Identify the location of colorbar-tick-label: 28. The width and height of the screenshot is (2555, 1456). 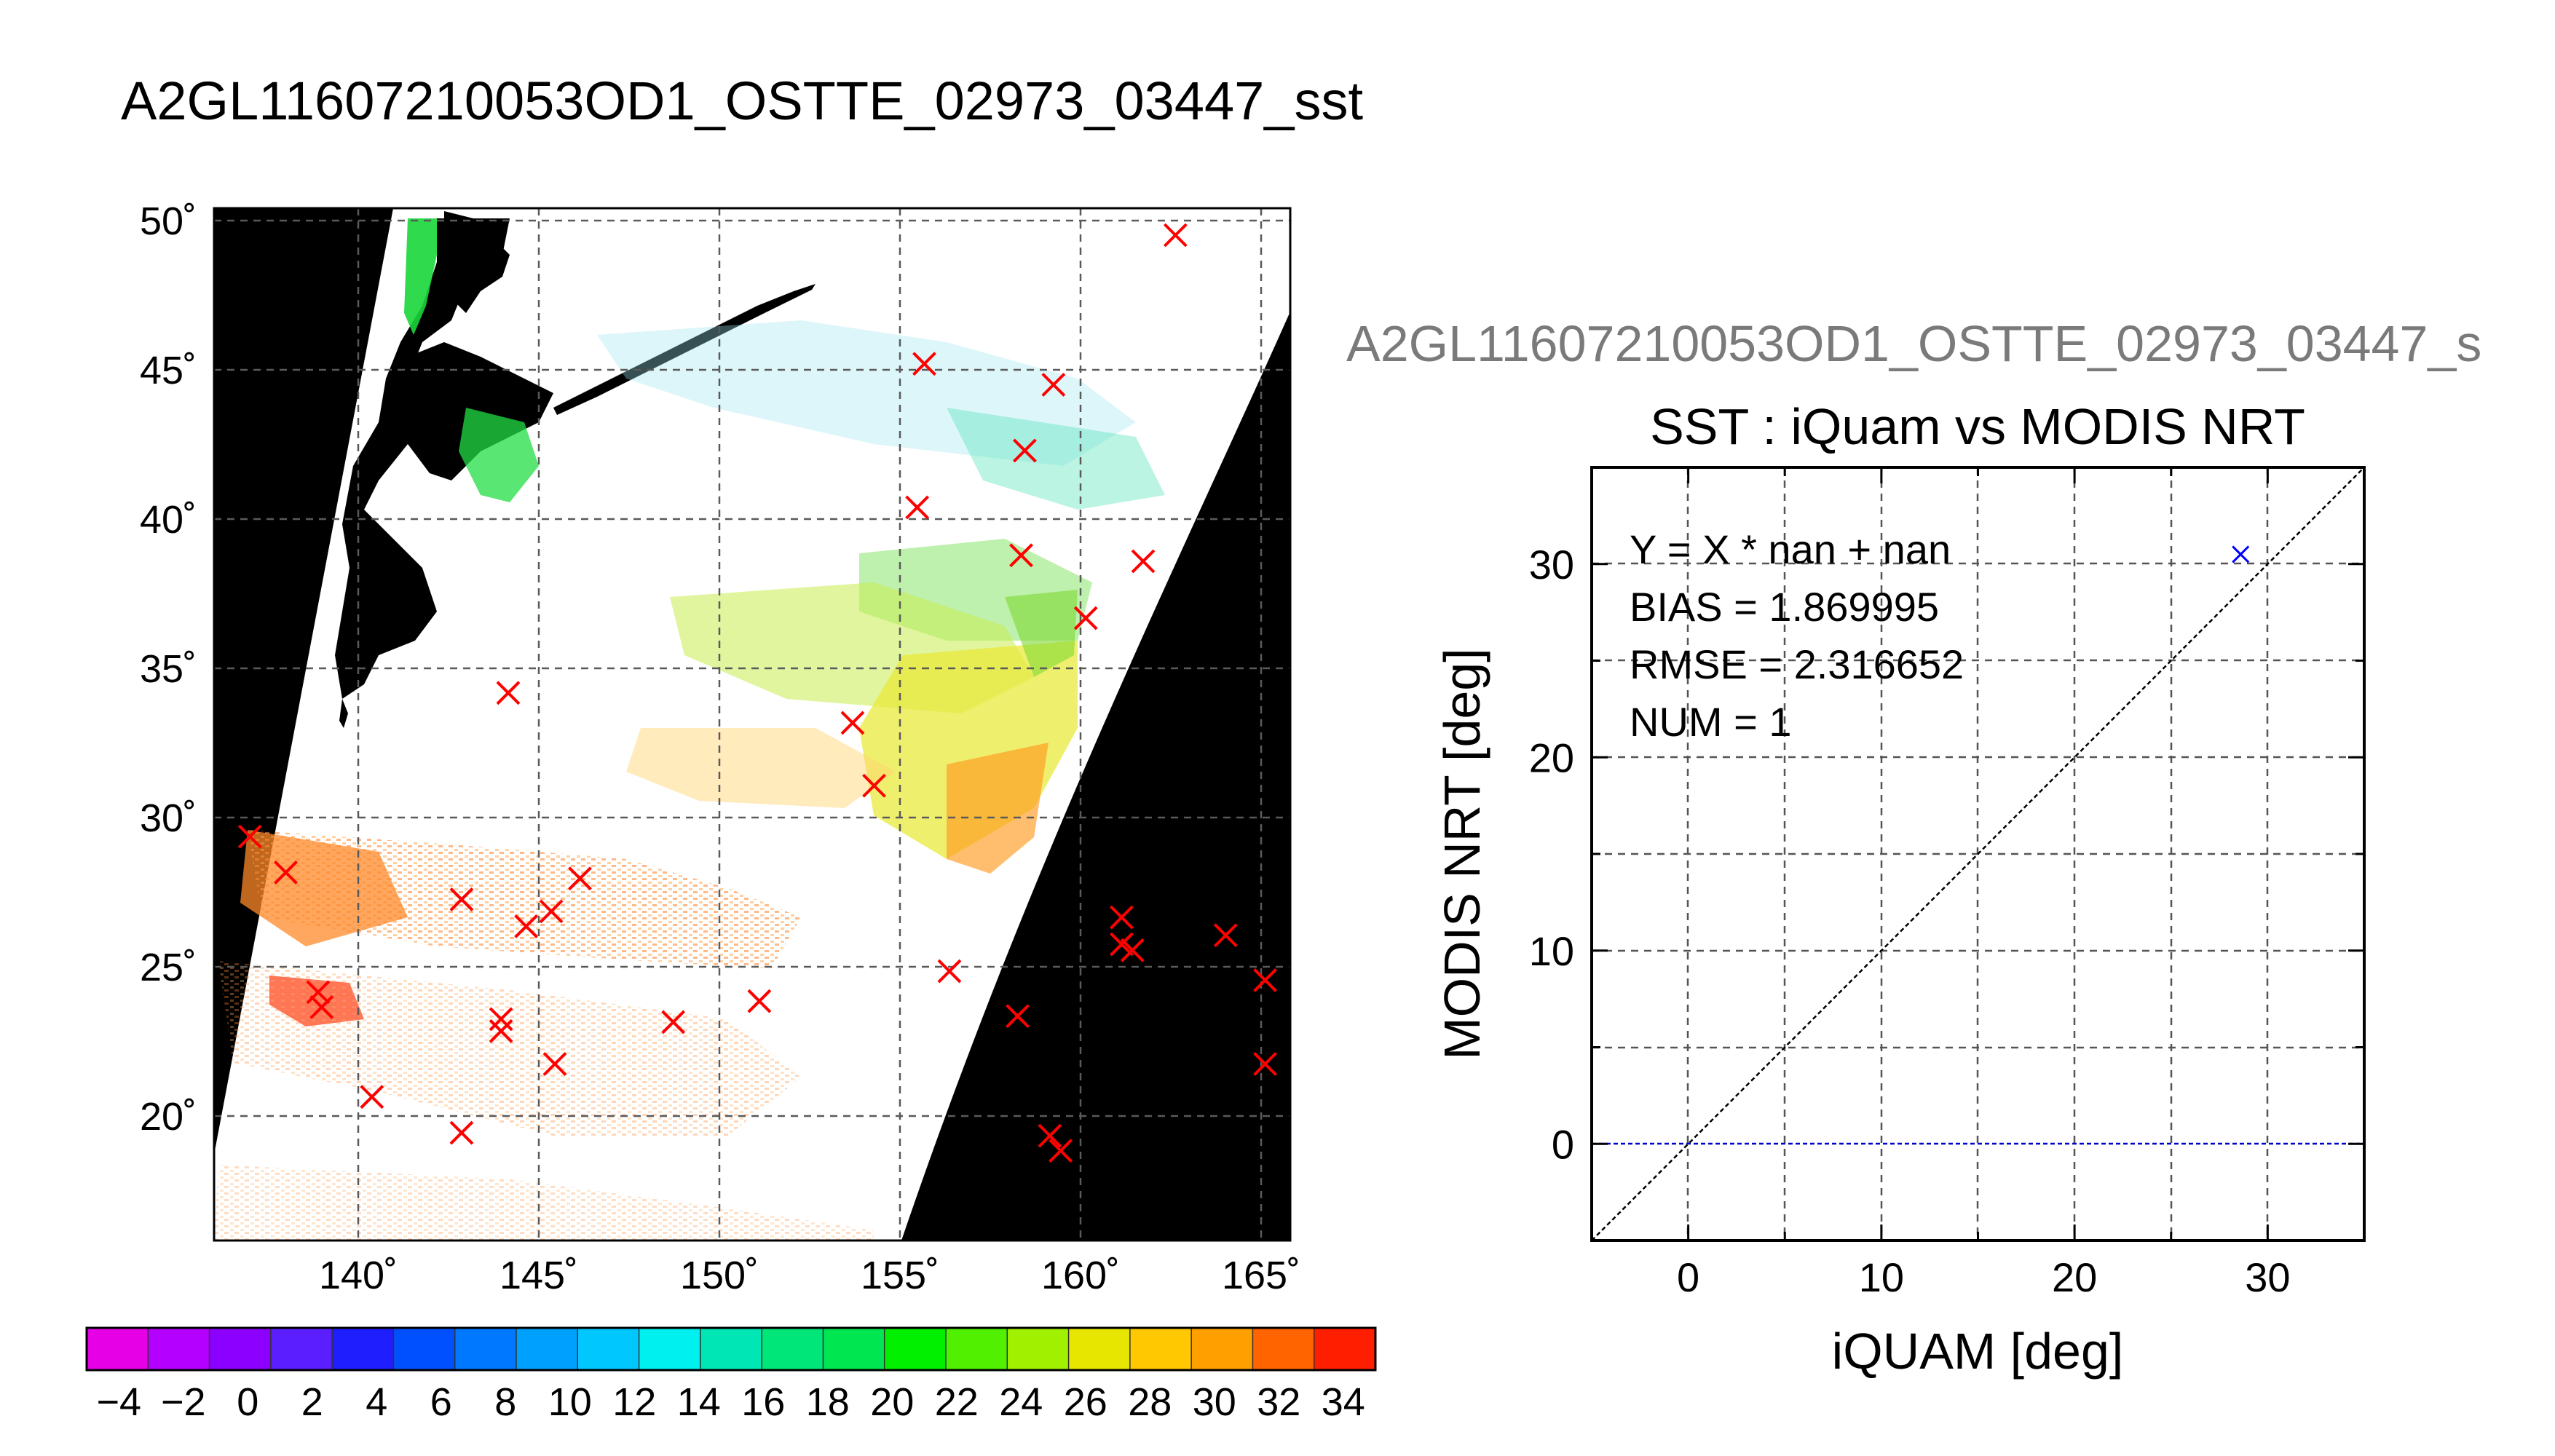
(1150, 1402).